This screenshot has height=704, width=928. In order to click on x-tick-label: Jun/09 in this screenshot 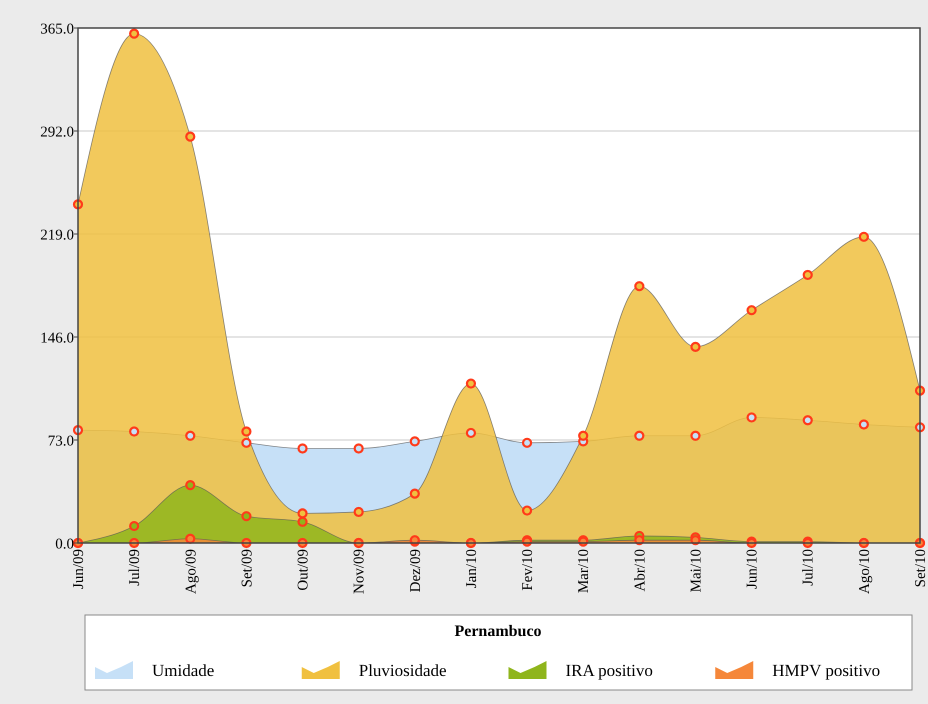, I will do `click(79, 569)`.